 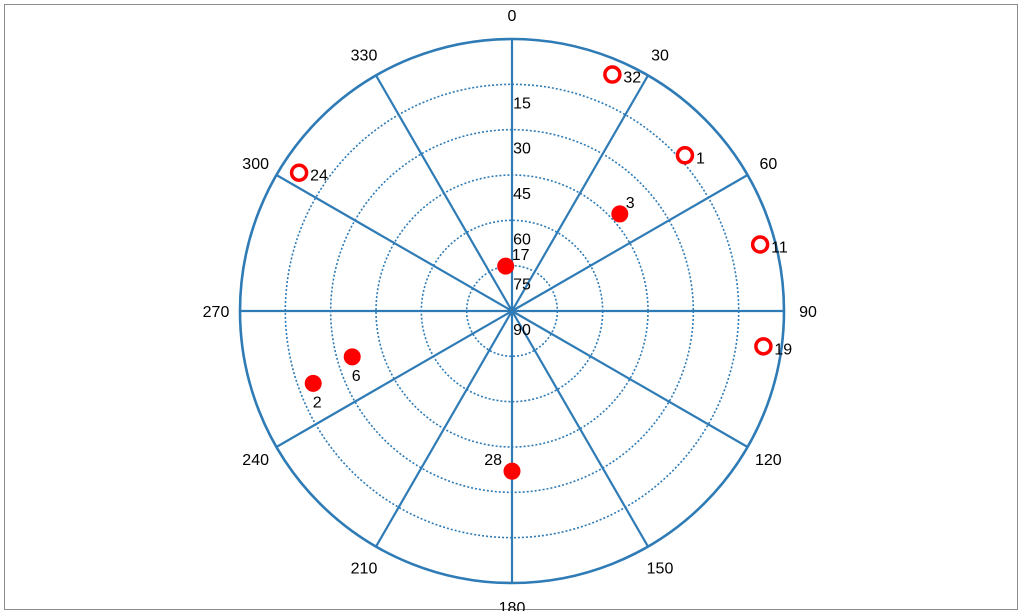 What do you see at coordinates (364, 568) in the screenshot?
I see `angle-label-210: 210` at bounding box center [364, 568].